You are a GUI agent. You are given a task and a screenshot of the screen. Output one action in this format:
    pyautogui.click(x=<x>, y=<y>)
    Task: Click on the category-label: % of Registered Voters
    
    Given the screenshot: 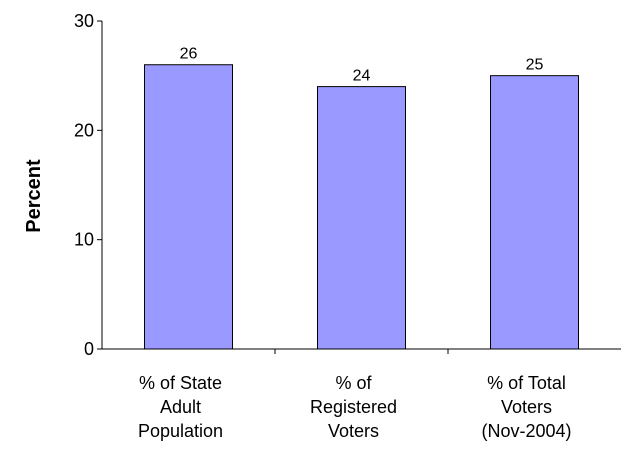 What is the action you would take?
    pyautogui.click(x=353, y=407)
    